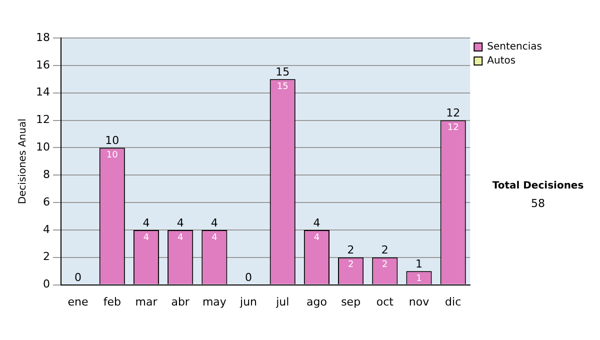  What do you see at coordinates (43, 119) in the screenshot?
I see `y-tick-label: 12` at bounding box center [43, 119].